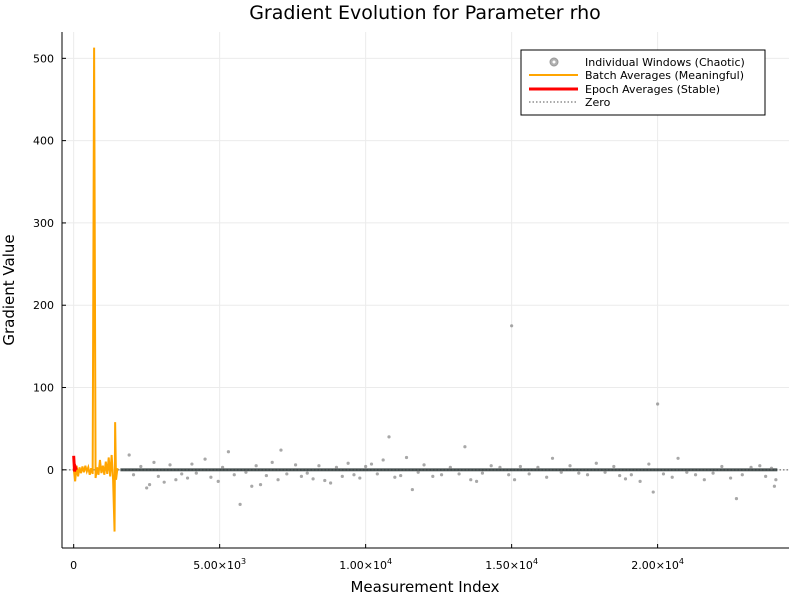  What do you see at coordinates (511, 564) in the screenshot?
I see `x-tick-label: 1.50×10⁴` at bounding box center [511, 564].